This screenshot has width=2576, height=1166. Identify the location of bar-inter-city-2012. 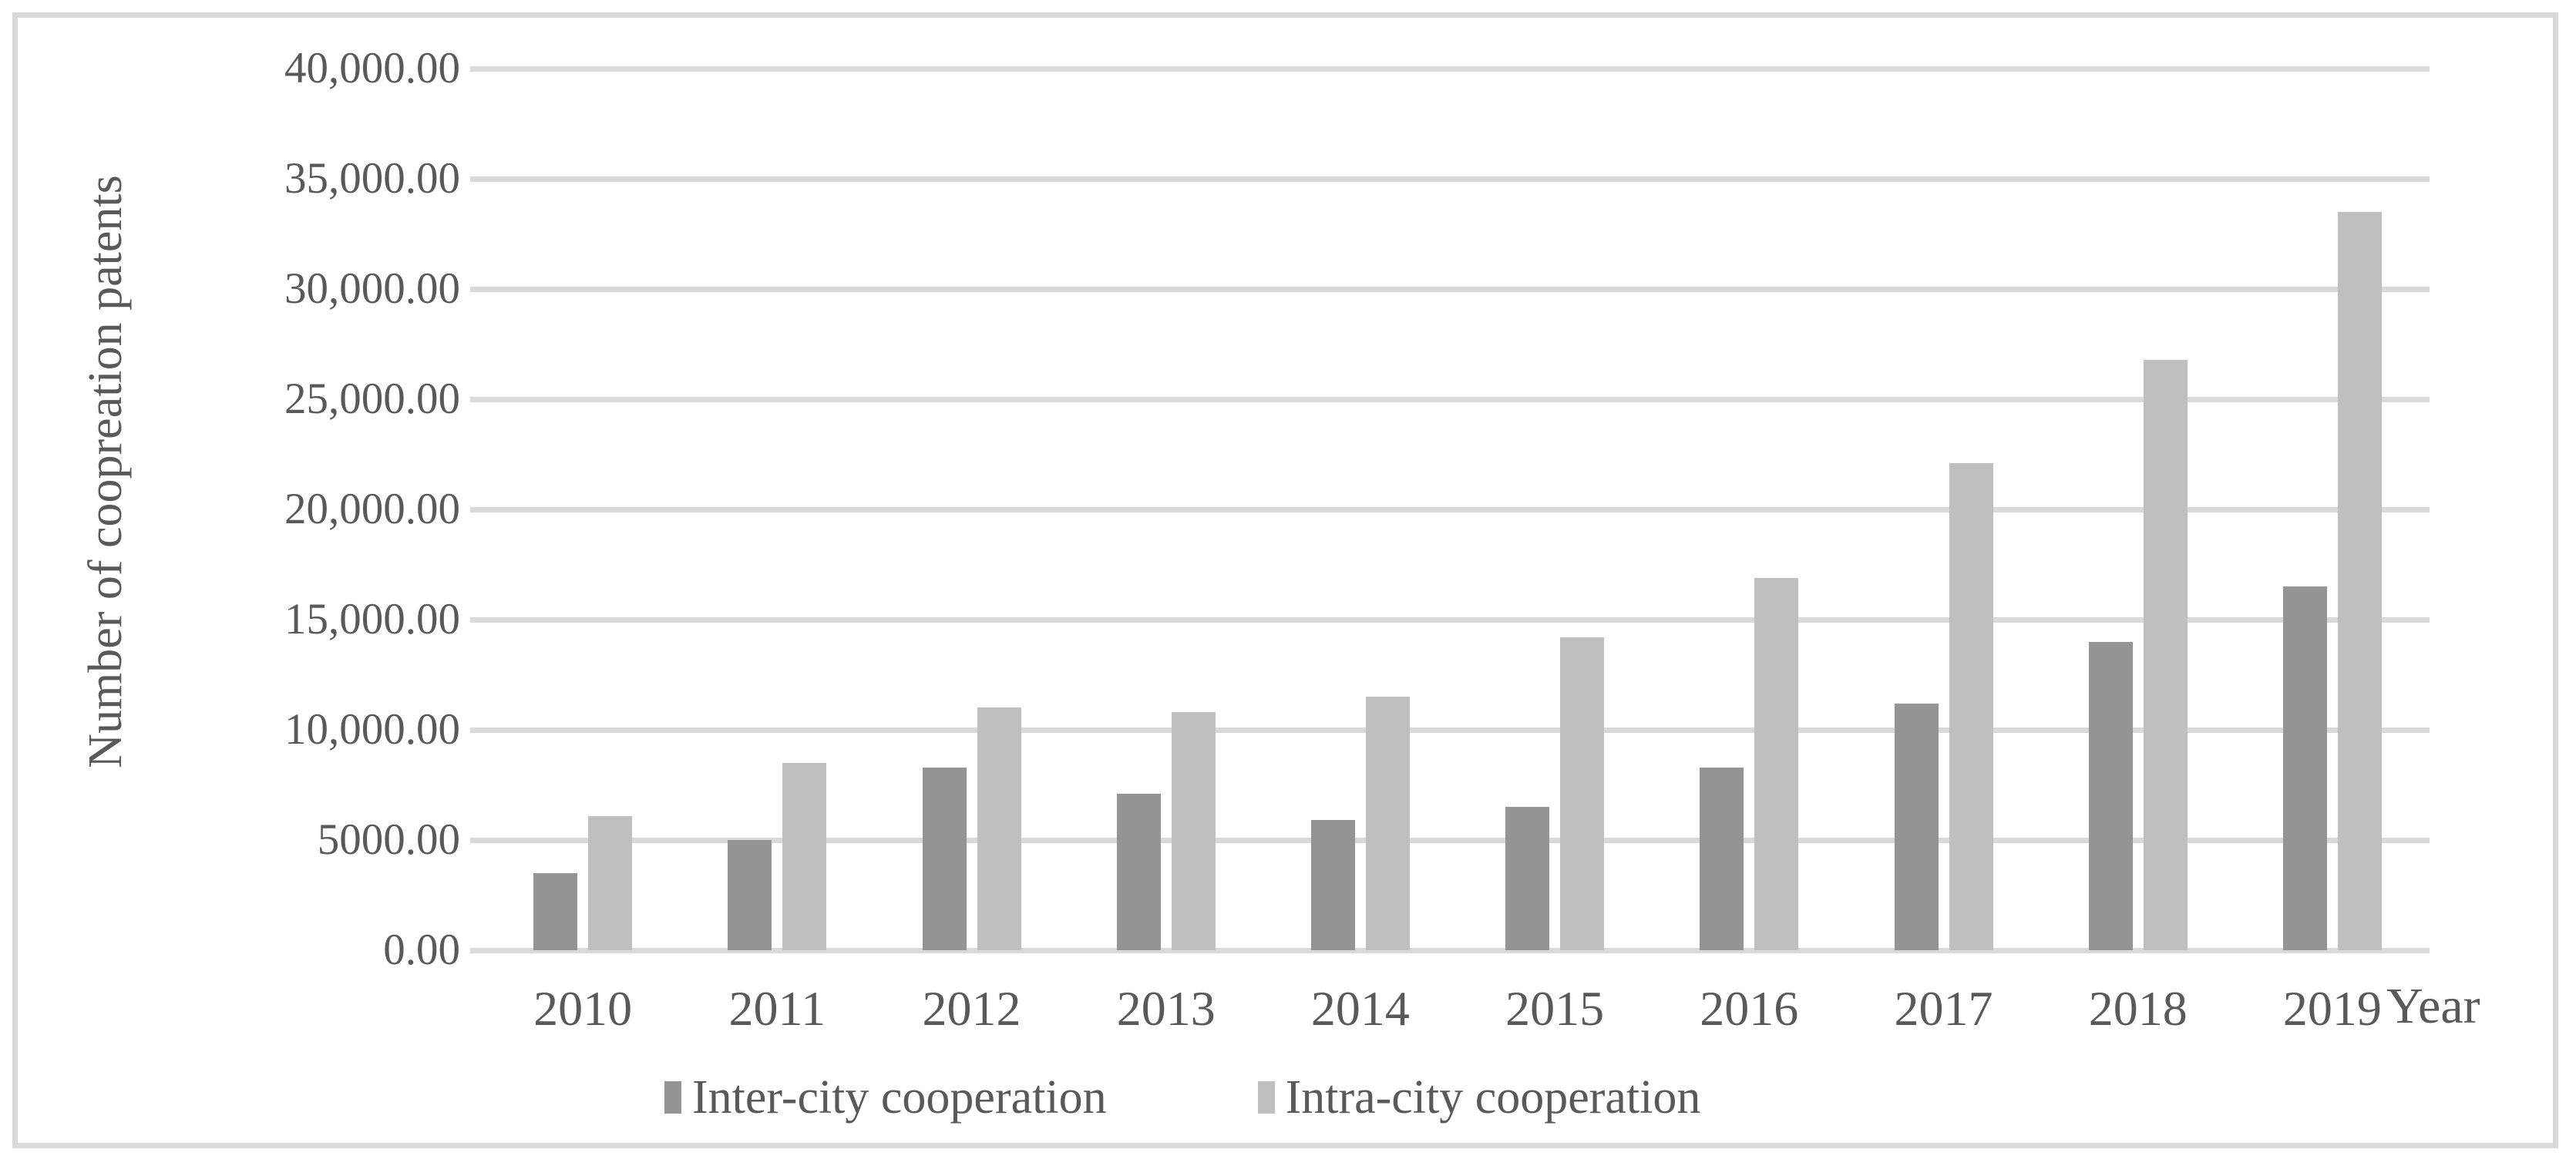
(944, 858).